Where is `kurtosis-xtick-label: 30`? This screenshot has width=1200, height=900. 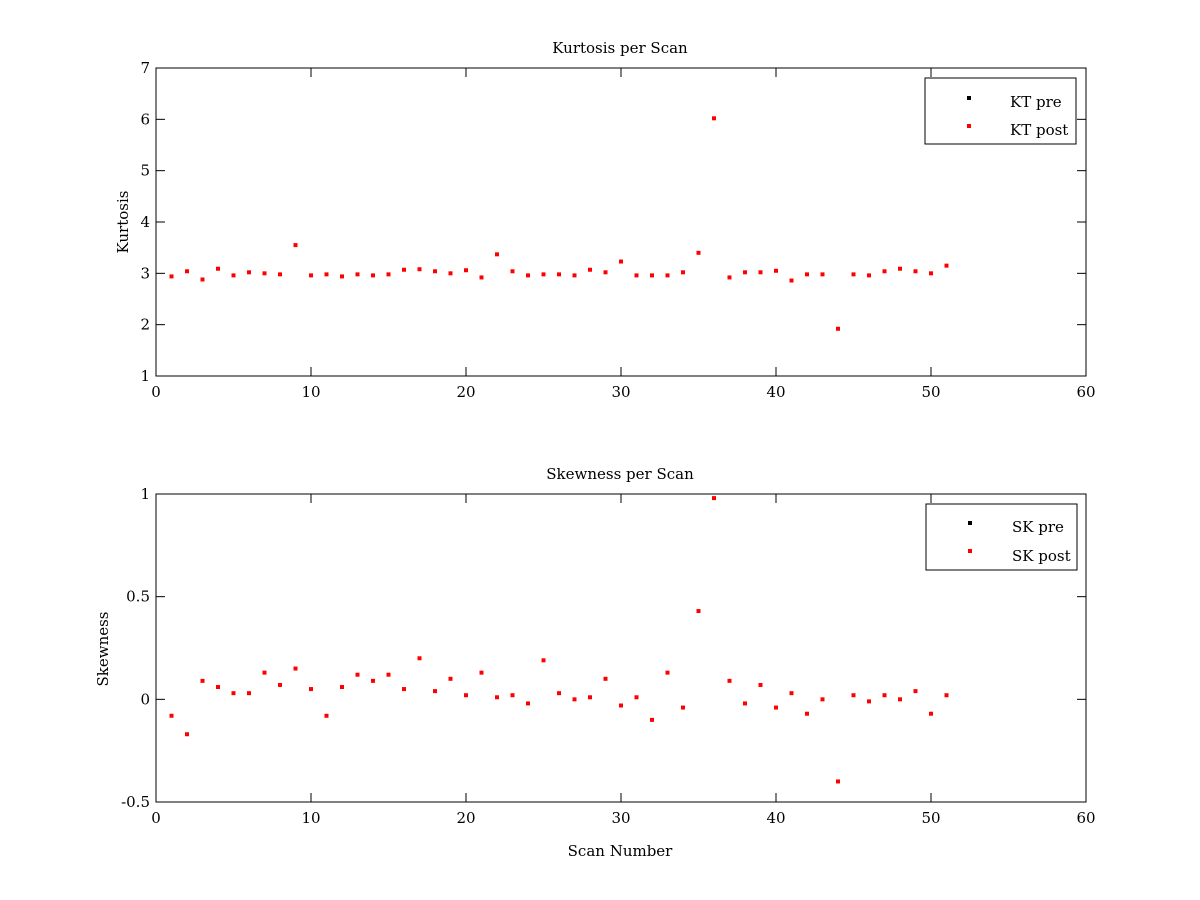 kurtosis-xtick-label: 30 is located at coordinates (620, 392).